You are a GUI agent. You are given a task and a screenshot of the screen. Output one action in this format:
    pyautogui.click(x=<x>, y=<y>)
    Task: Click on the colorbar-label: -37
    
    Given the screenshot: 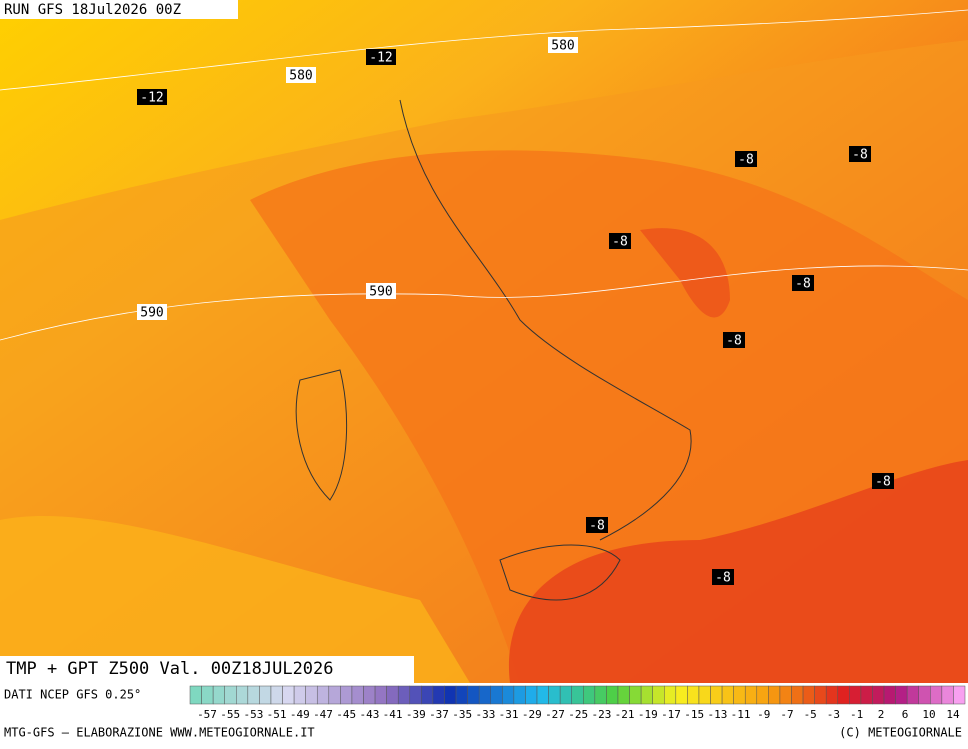 What is the action you would take?
    pyautogui.click(x=439, y=714)
    